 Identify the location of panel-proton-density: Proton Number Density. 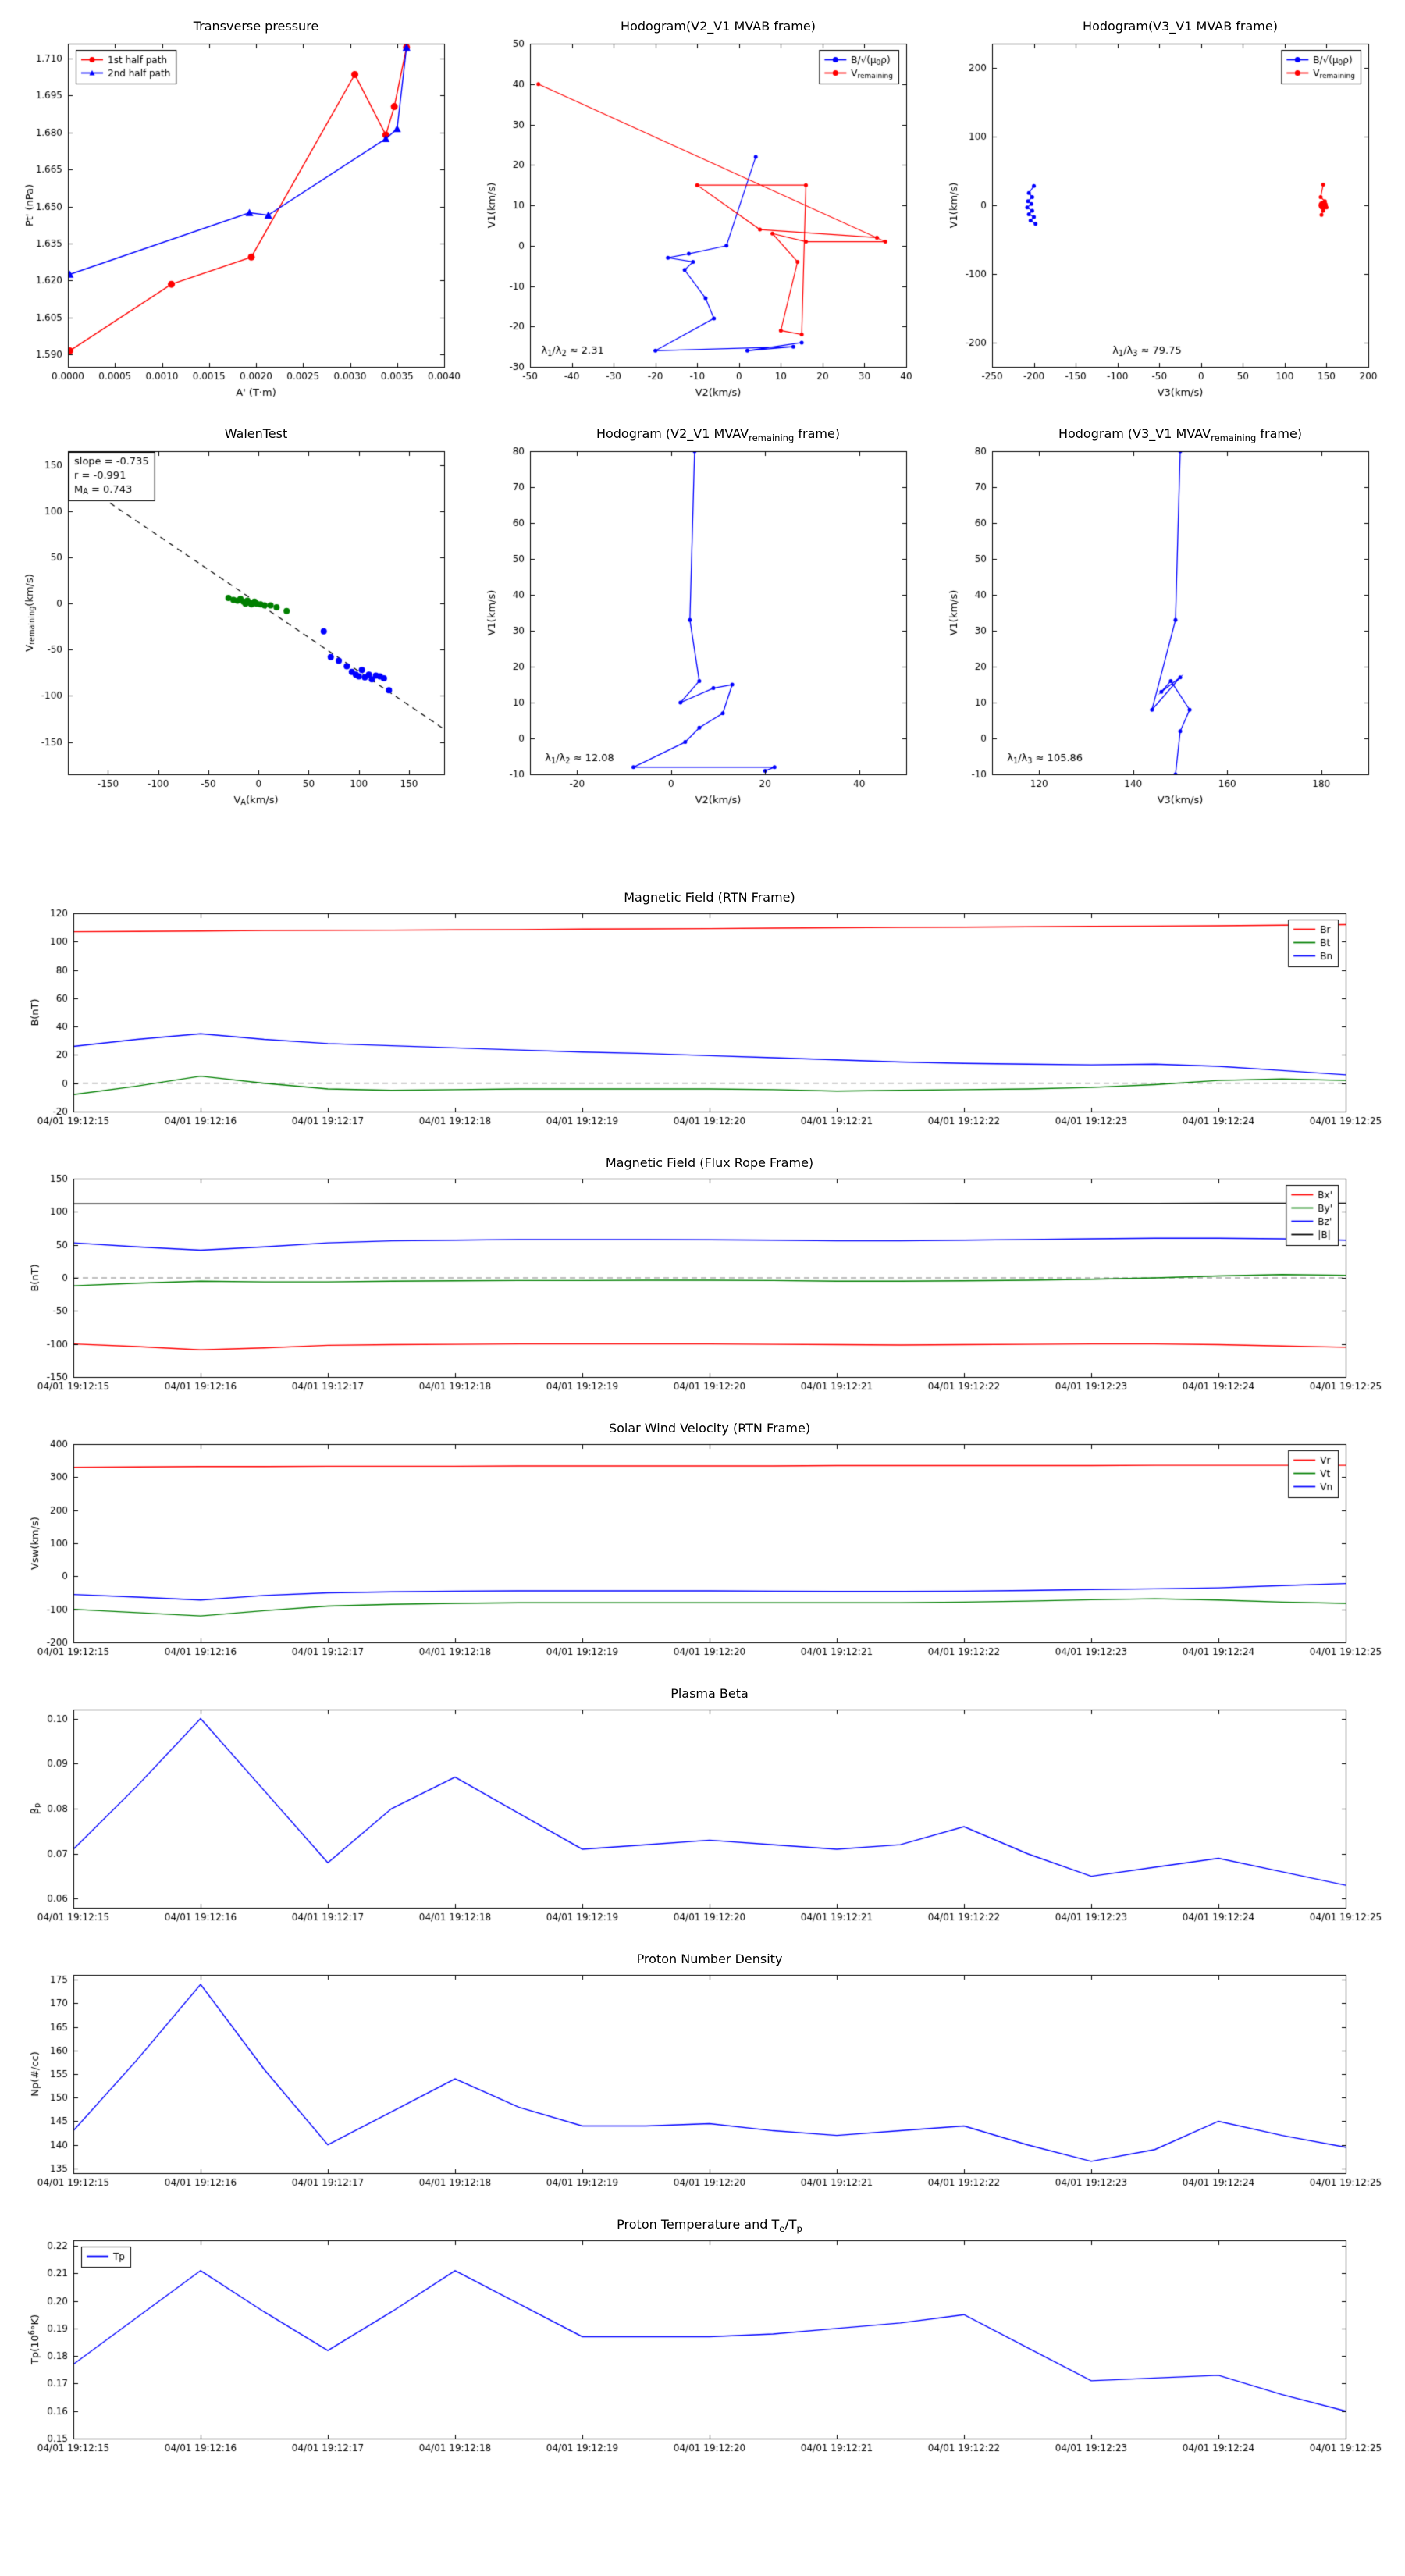
(703, 2072).